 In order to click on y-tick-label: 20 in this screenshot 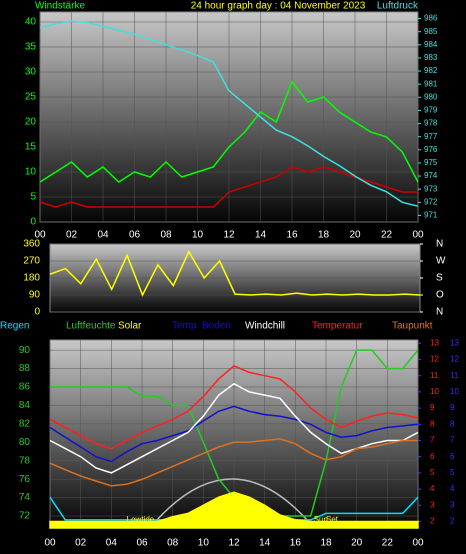, I will do `click(31, 122)`.